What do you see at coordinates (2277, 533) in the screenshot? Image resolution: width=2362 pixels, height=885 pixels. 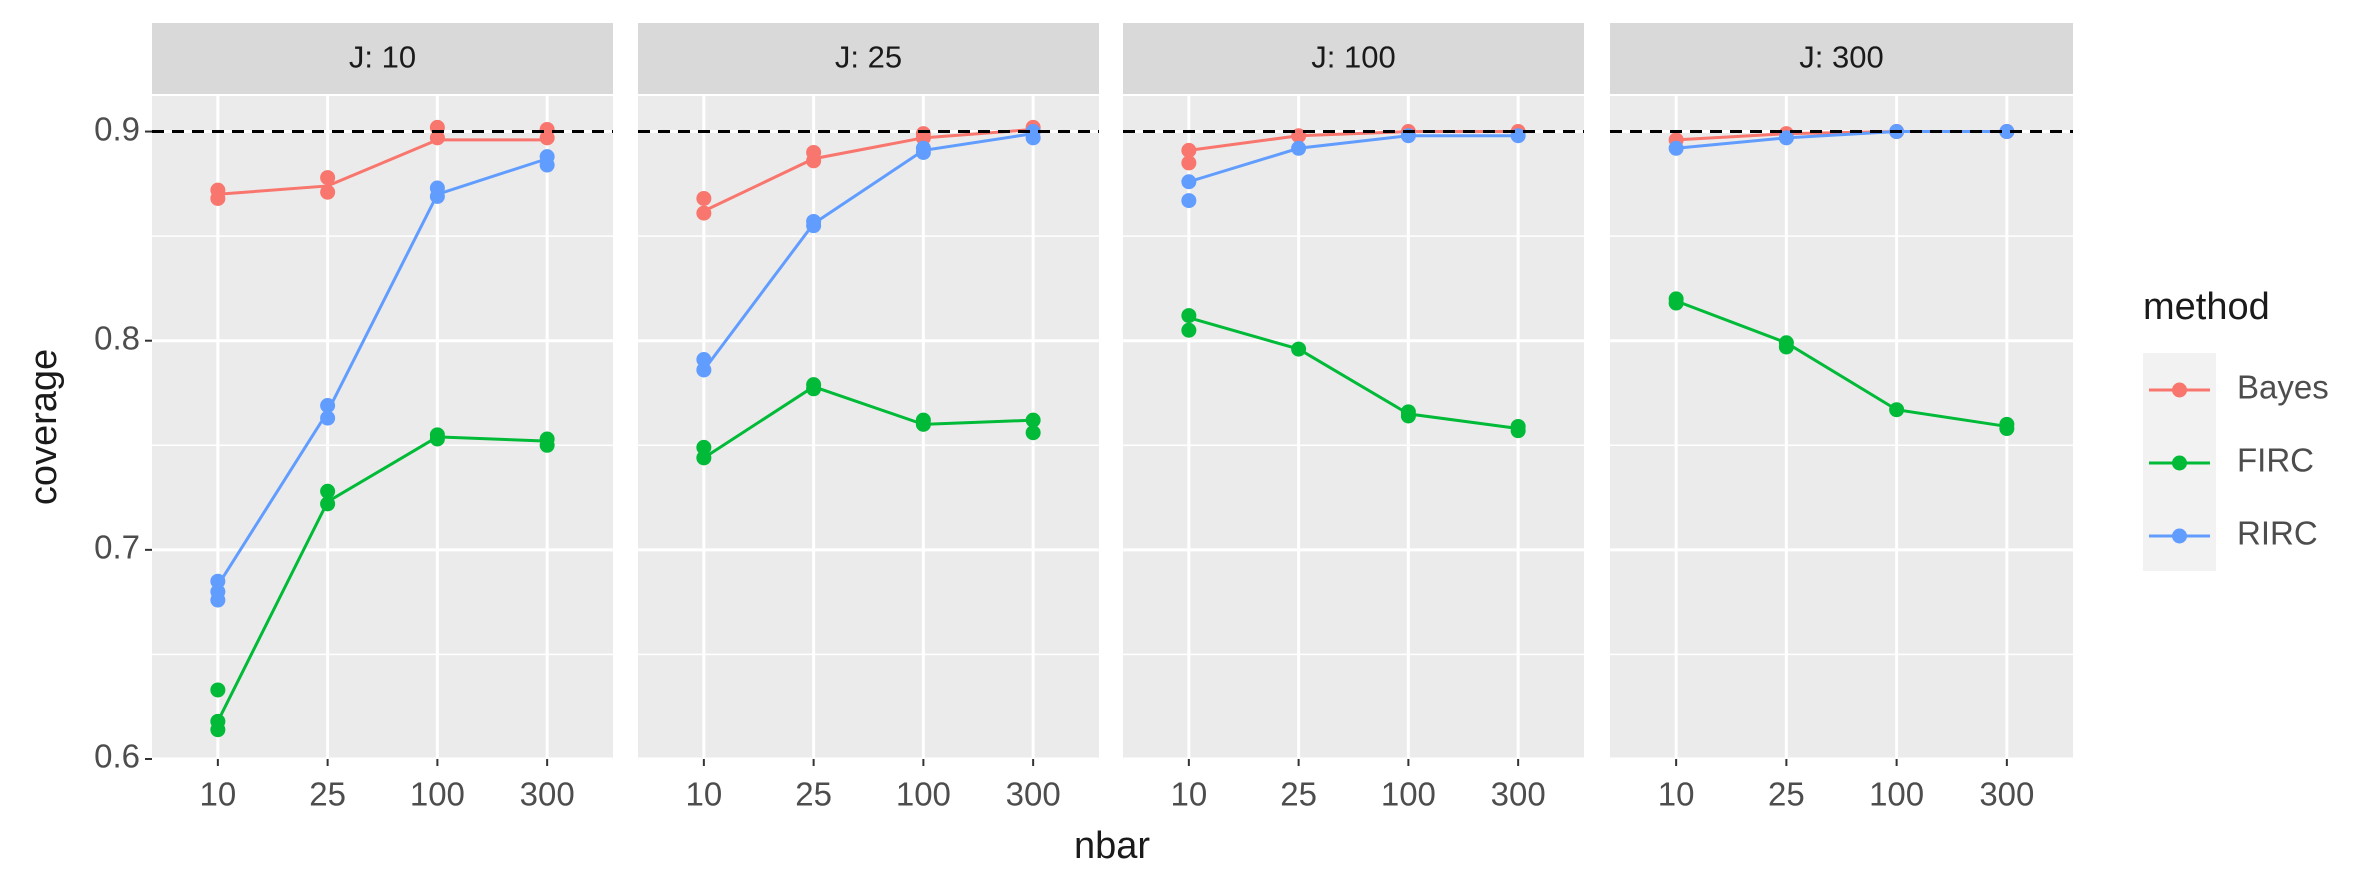 I see `legend-label: RIRC` at bounding box center [2277, 533].